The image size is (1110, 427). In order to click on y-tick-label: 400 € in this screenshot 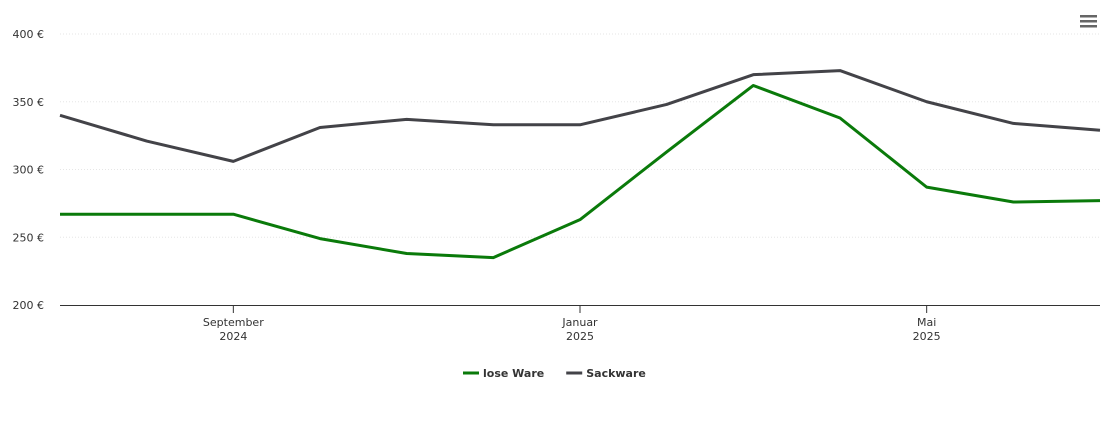, I will do `click(29, 34)`.